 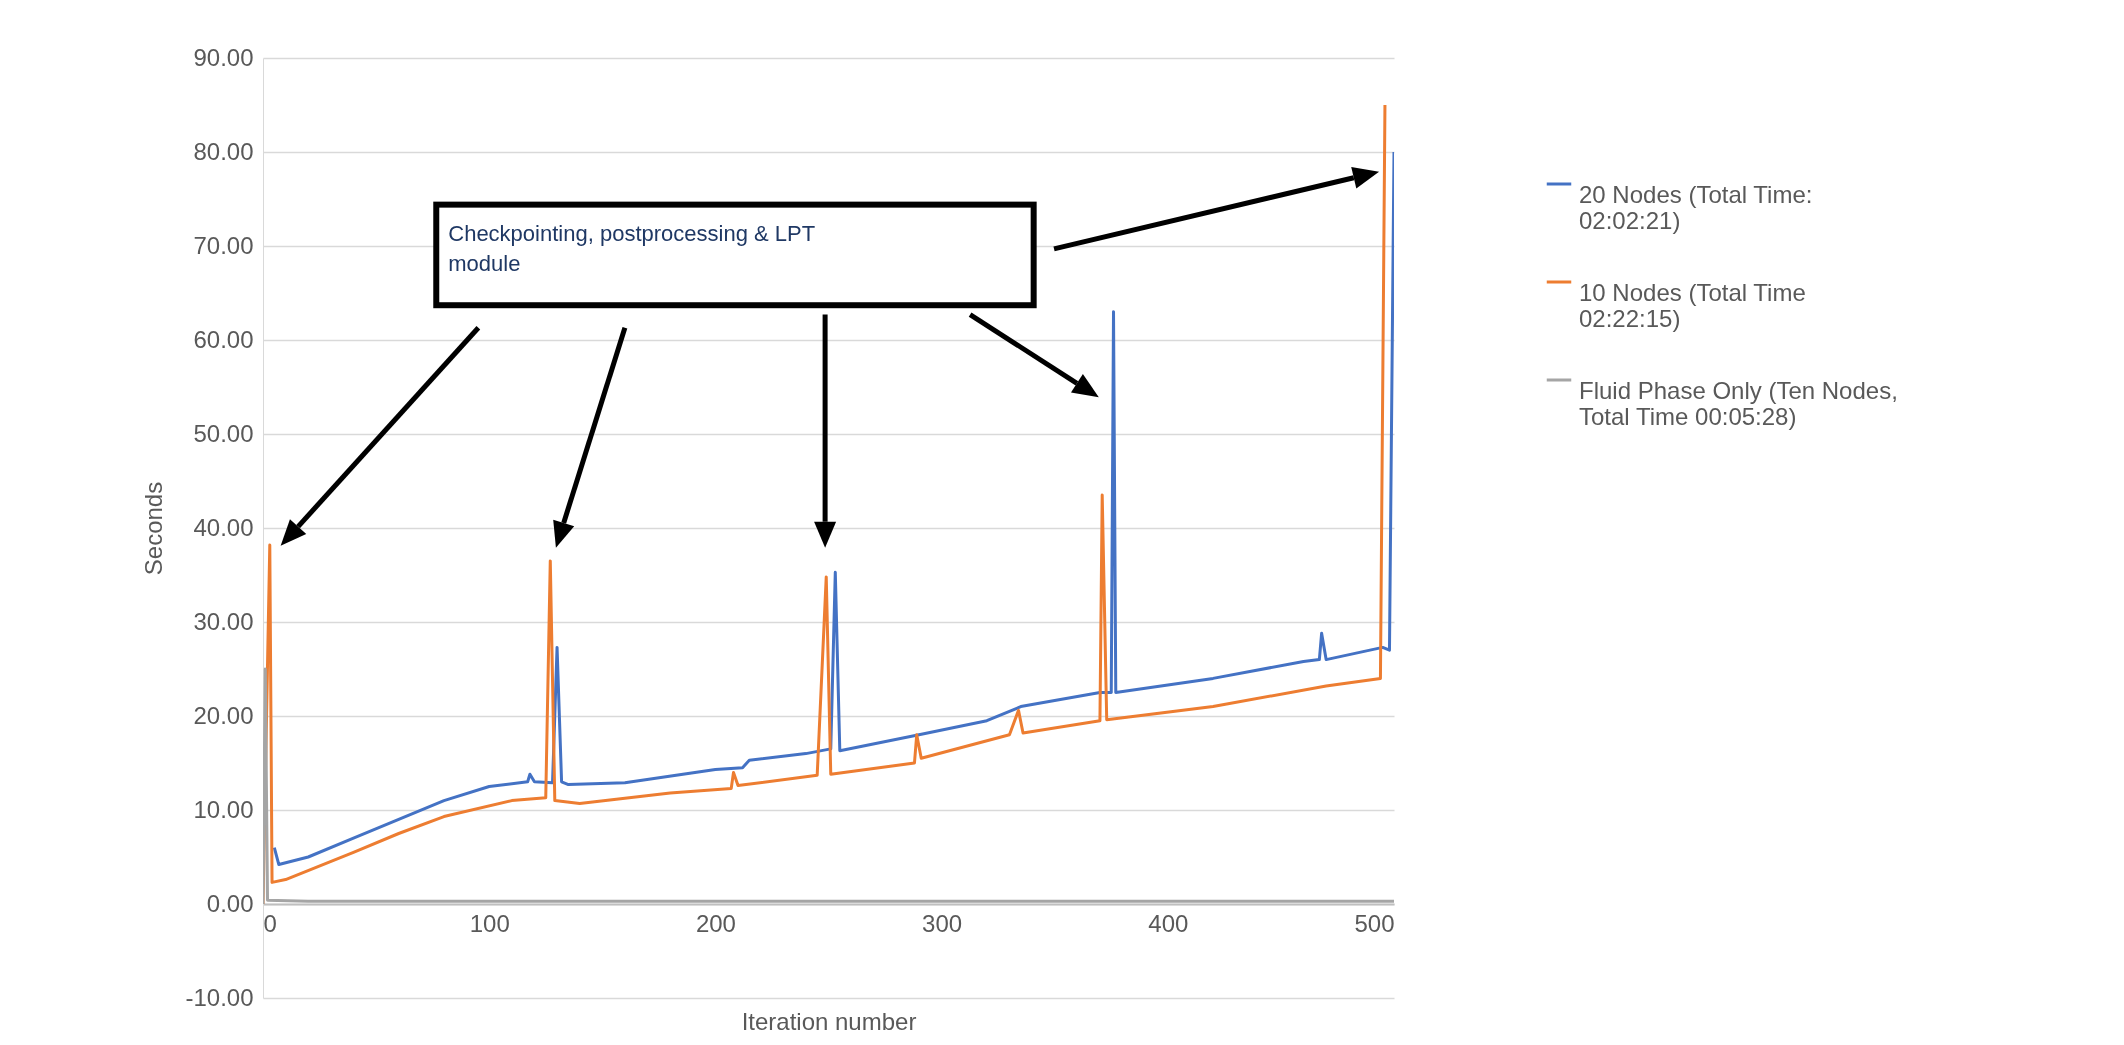 I want to click on y-tick-label: 70.00, so click(x=223, y=245).